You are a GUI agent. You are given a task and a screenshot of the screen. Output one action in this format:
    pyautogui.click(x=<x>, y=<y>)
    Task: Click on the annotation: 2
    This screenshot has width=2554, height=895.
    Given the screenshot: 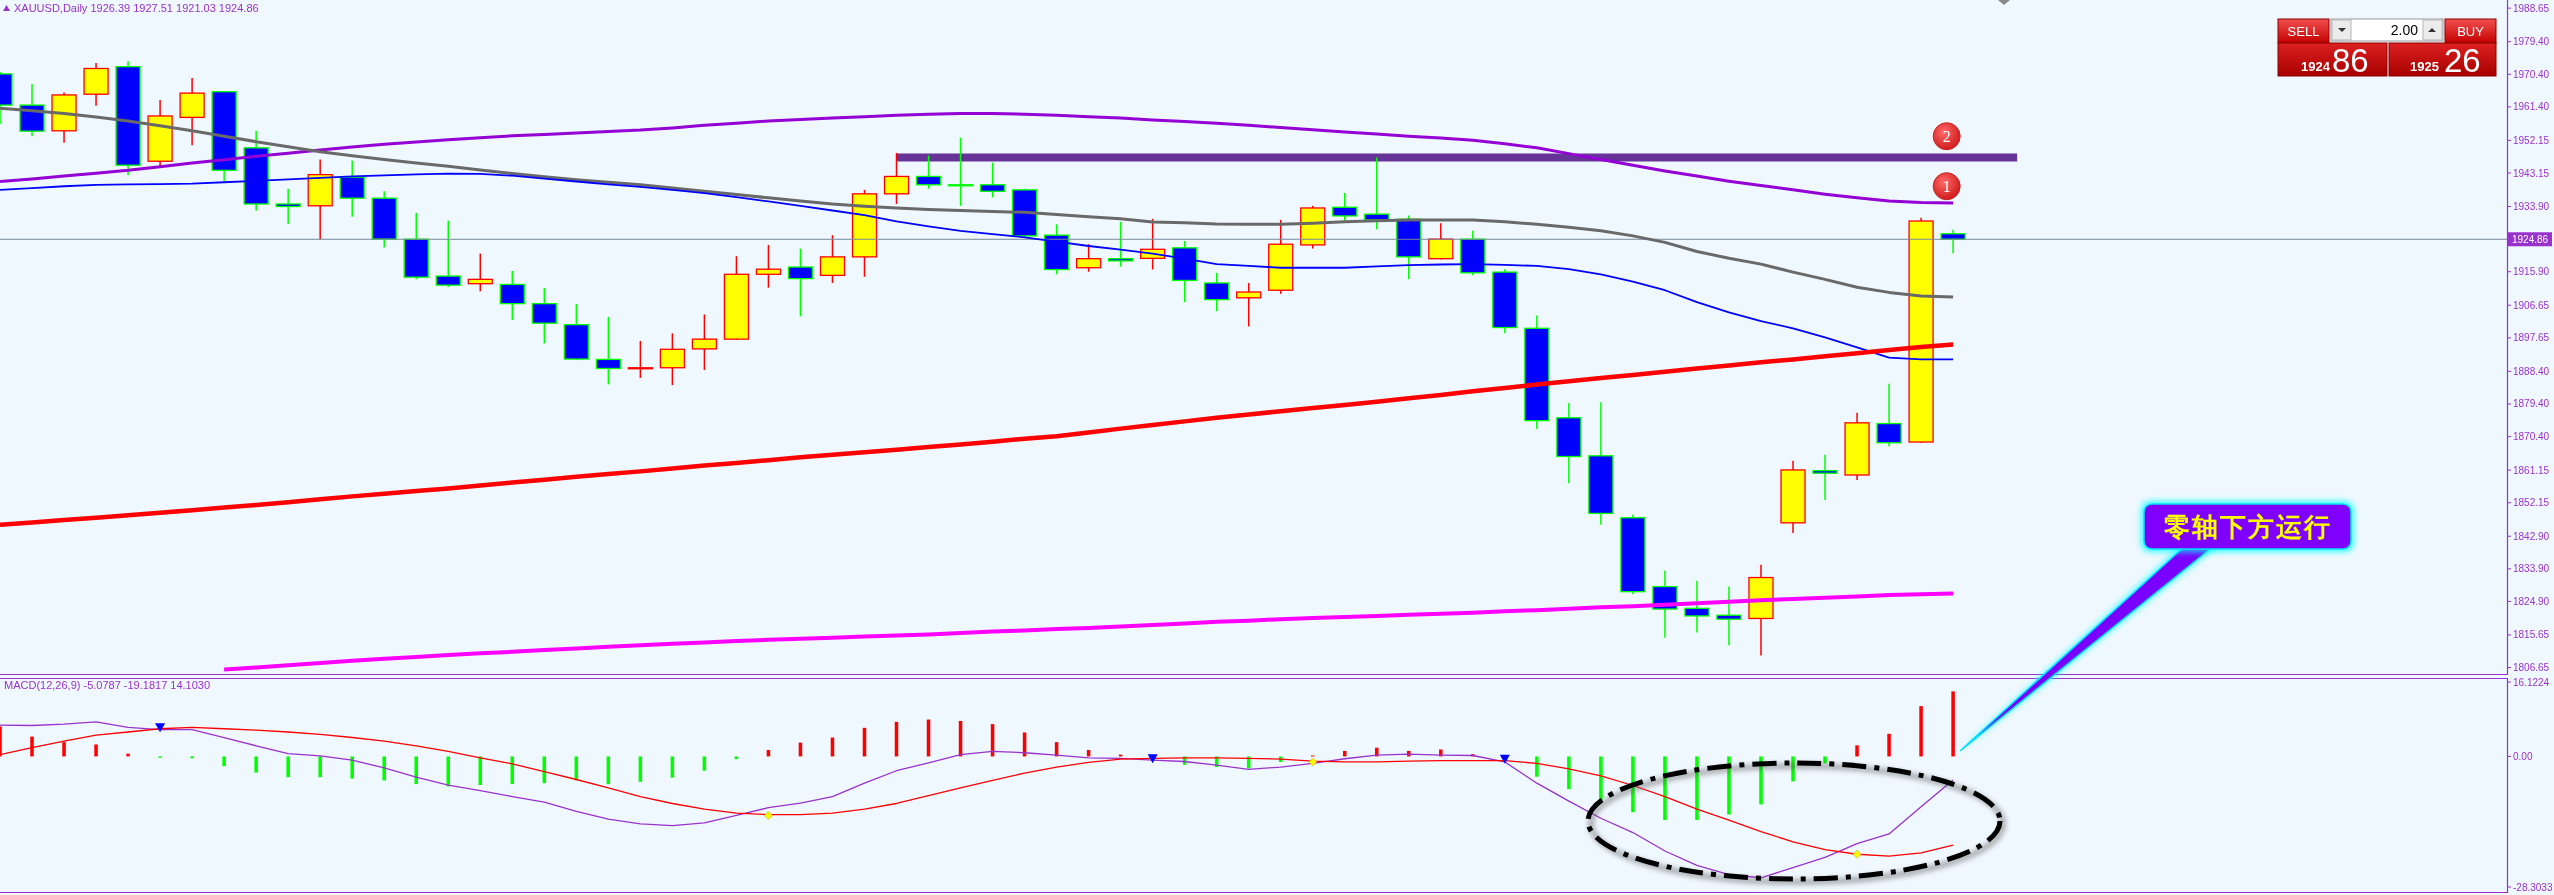 What is the action you would take?
    pyautogui.click(x=1946, y=137)
    